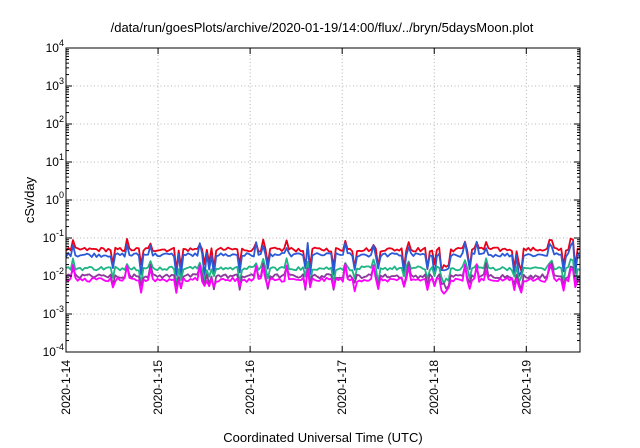 The height and width of the screenshot is (448, 640). What do you see at coordinates (526, 387) in the screenshot?
I see `x-tick-label: 2020-1-19` at bounding box center [526, 387].